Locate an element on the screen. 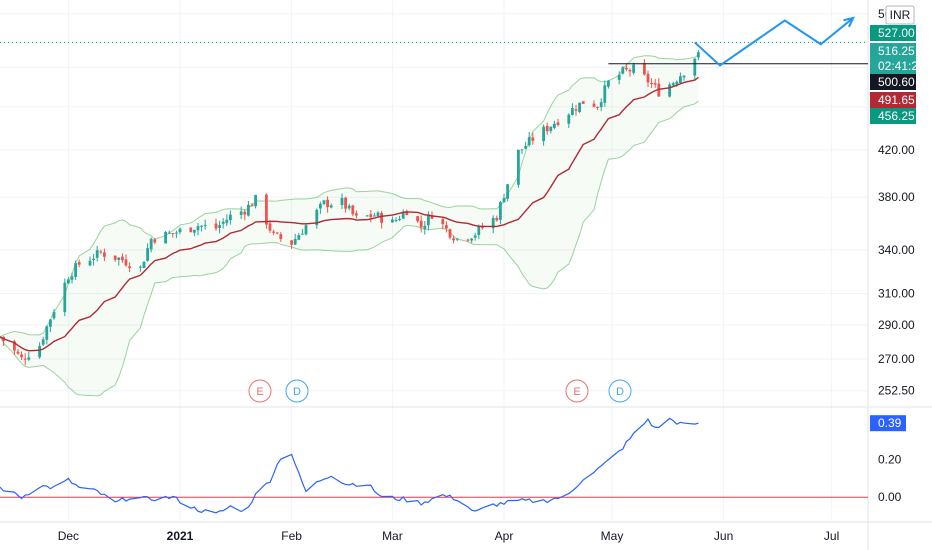 The height and width of the screenshot is (550, 932). price-tag-value: 456.25 is located at coordinates (896, 116).